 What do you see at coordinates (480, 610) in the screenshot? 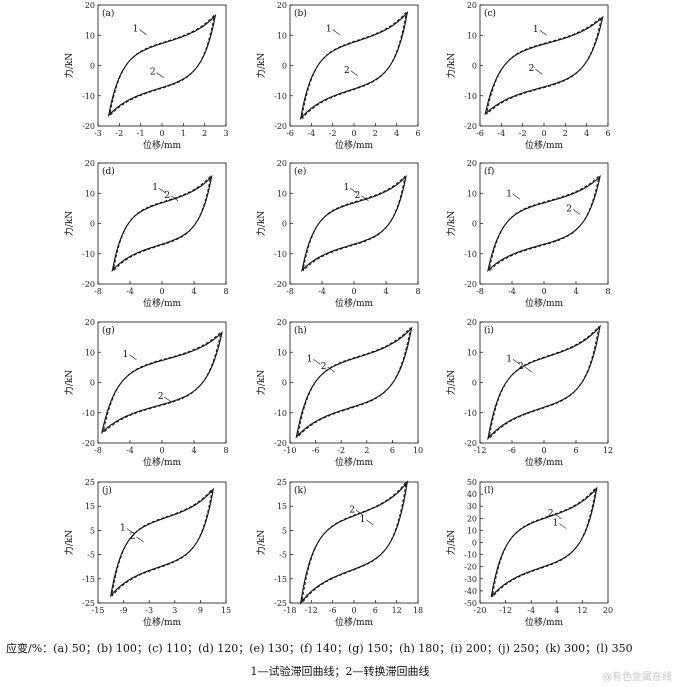
I see `x-tick-label: -20` at bounding box center [480, 610].